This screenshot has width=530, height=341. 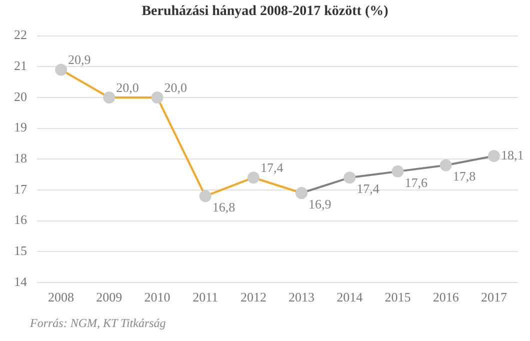 I want to click on x-tick-label: 2008, so click(x=61, y=297).